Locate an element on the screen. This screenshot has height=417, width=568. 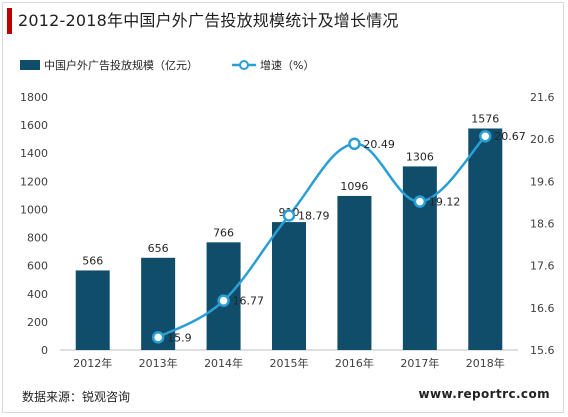
chart-title: 2012-2018年中国户外广告投放规模统计及增长情况 is located at coordinates (208, 20).